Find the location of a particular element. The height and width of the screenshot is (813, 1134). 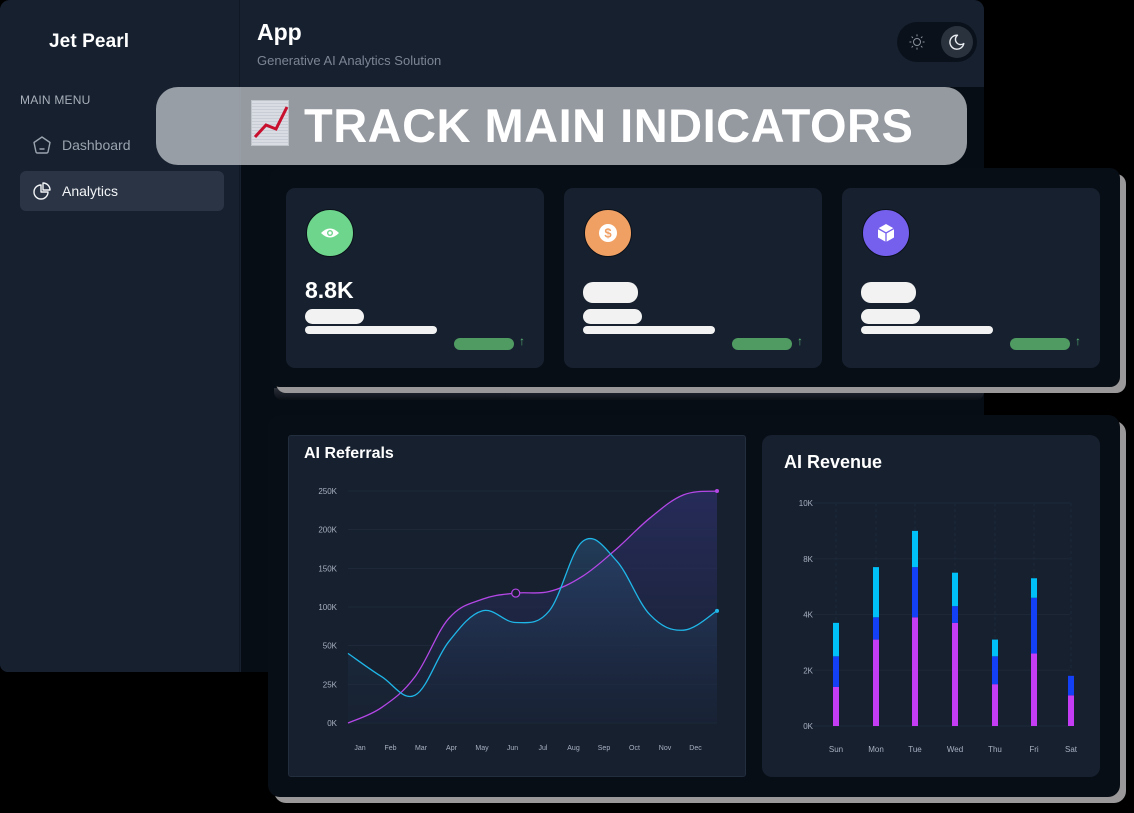

stat-card-views: 8.8K ↑ is located at coordinates (415, 278).